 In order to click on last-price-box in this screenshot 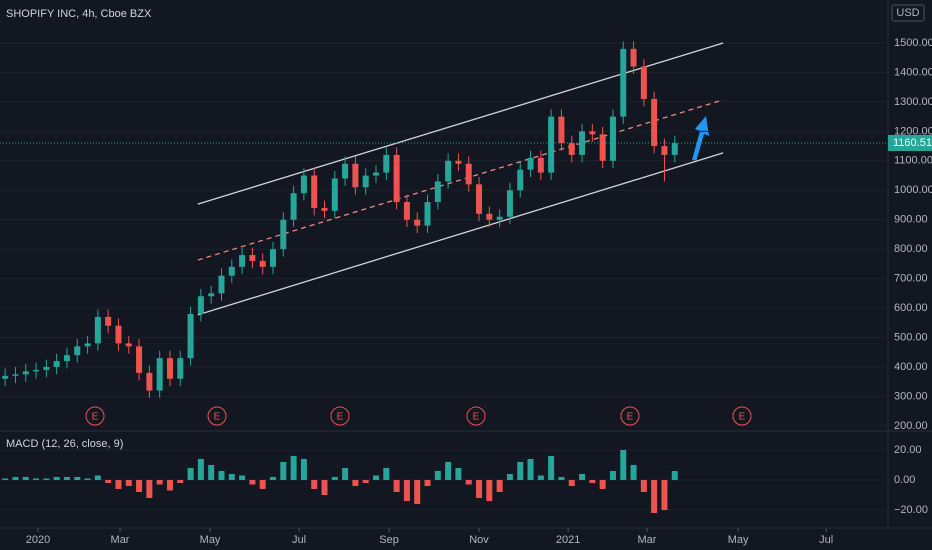, I will do `click(910, 142)`.